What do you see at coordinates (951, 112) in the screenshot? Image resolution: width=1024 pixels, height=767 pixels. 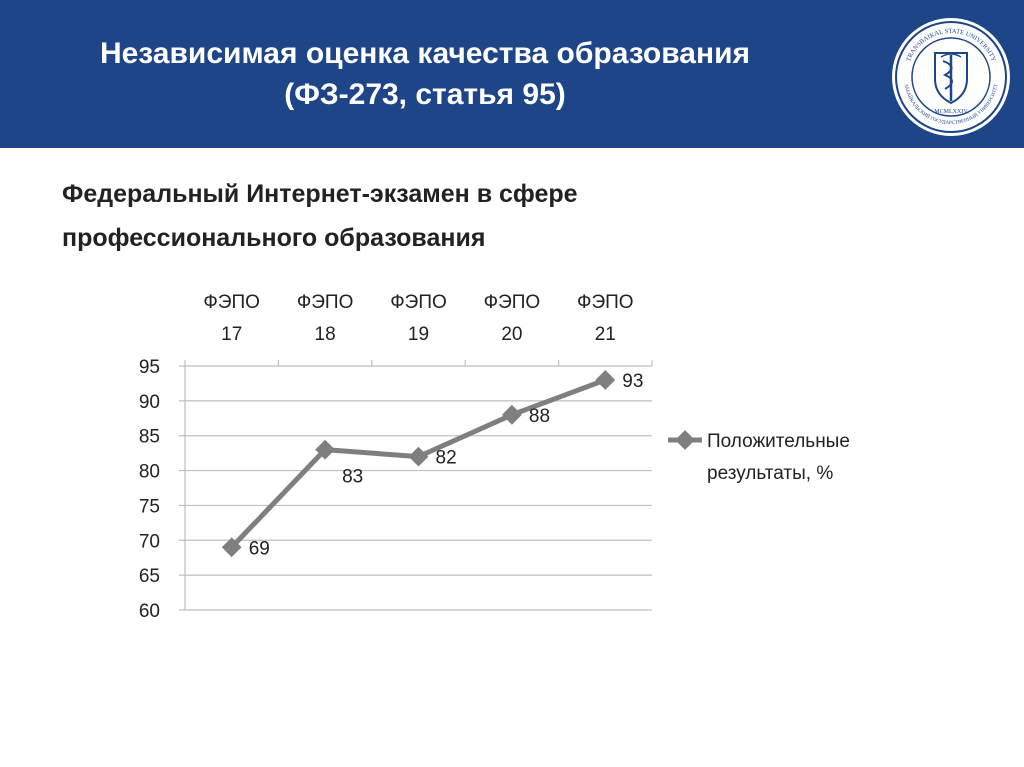 I see `logo-year: MCMLXXIV` at bounding box center [951, 112].